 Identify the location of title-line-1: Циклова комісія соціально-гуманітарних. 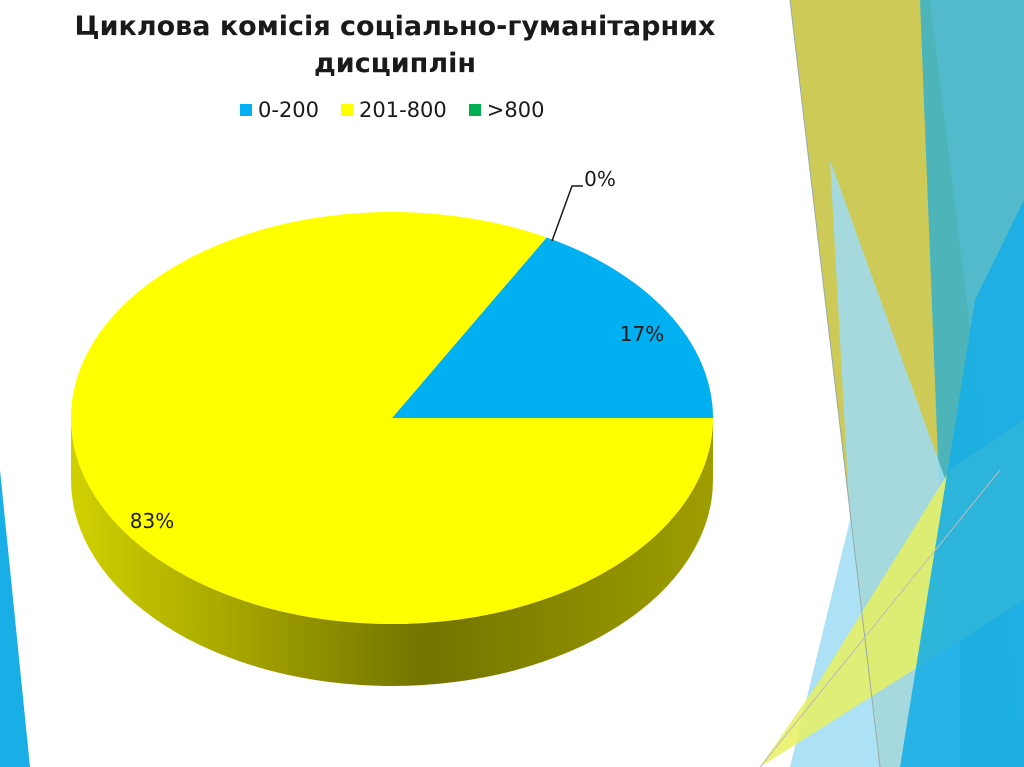
(395, 26).